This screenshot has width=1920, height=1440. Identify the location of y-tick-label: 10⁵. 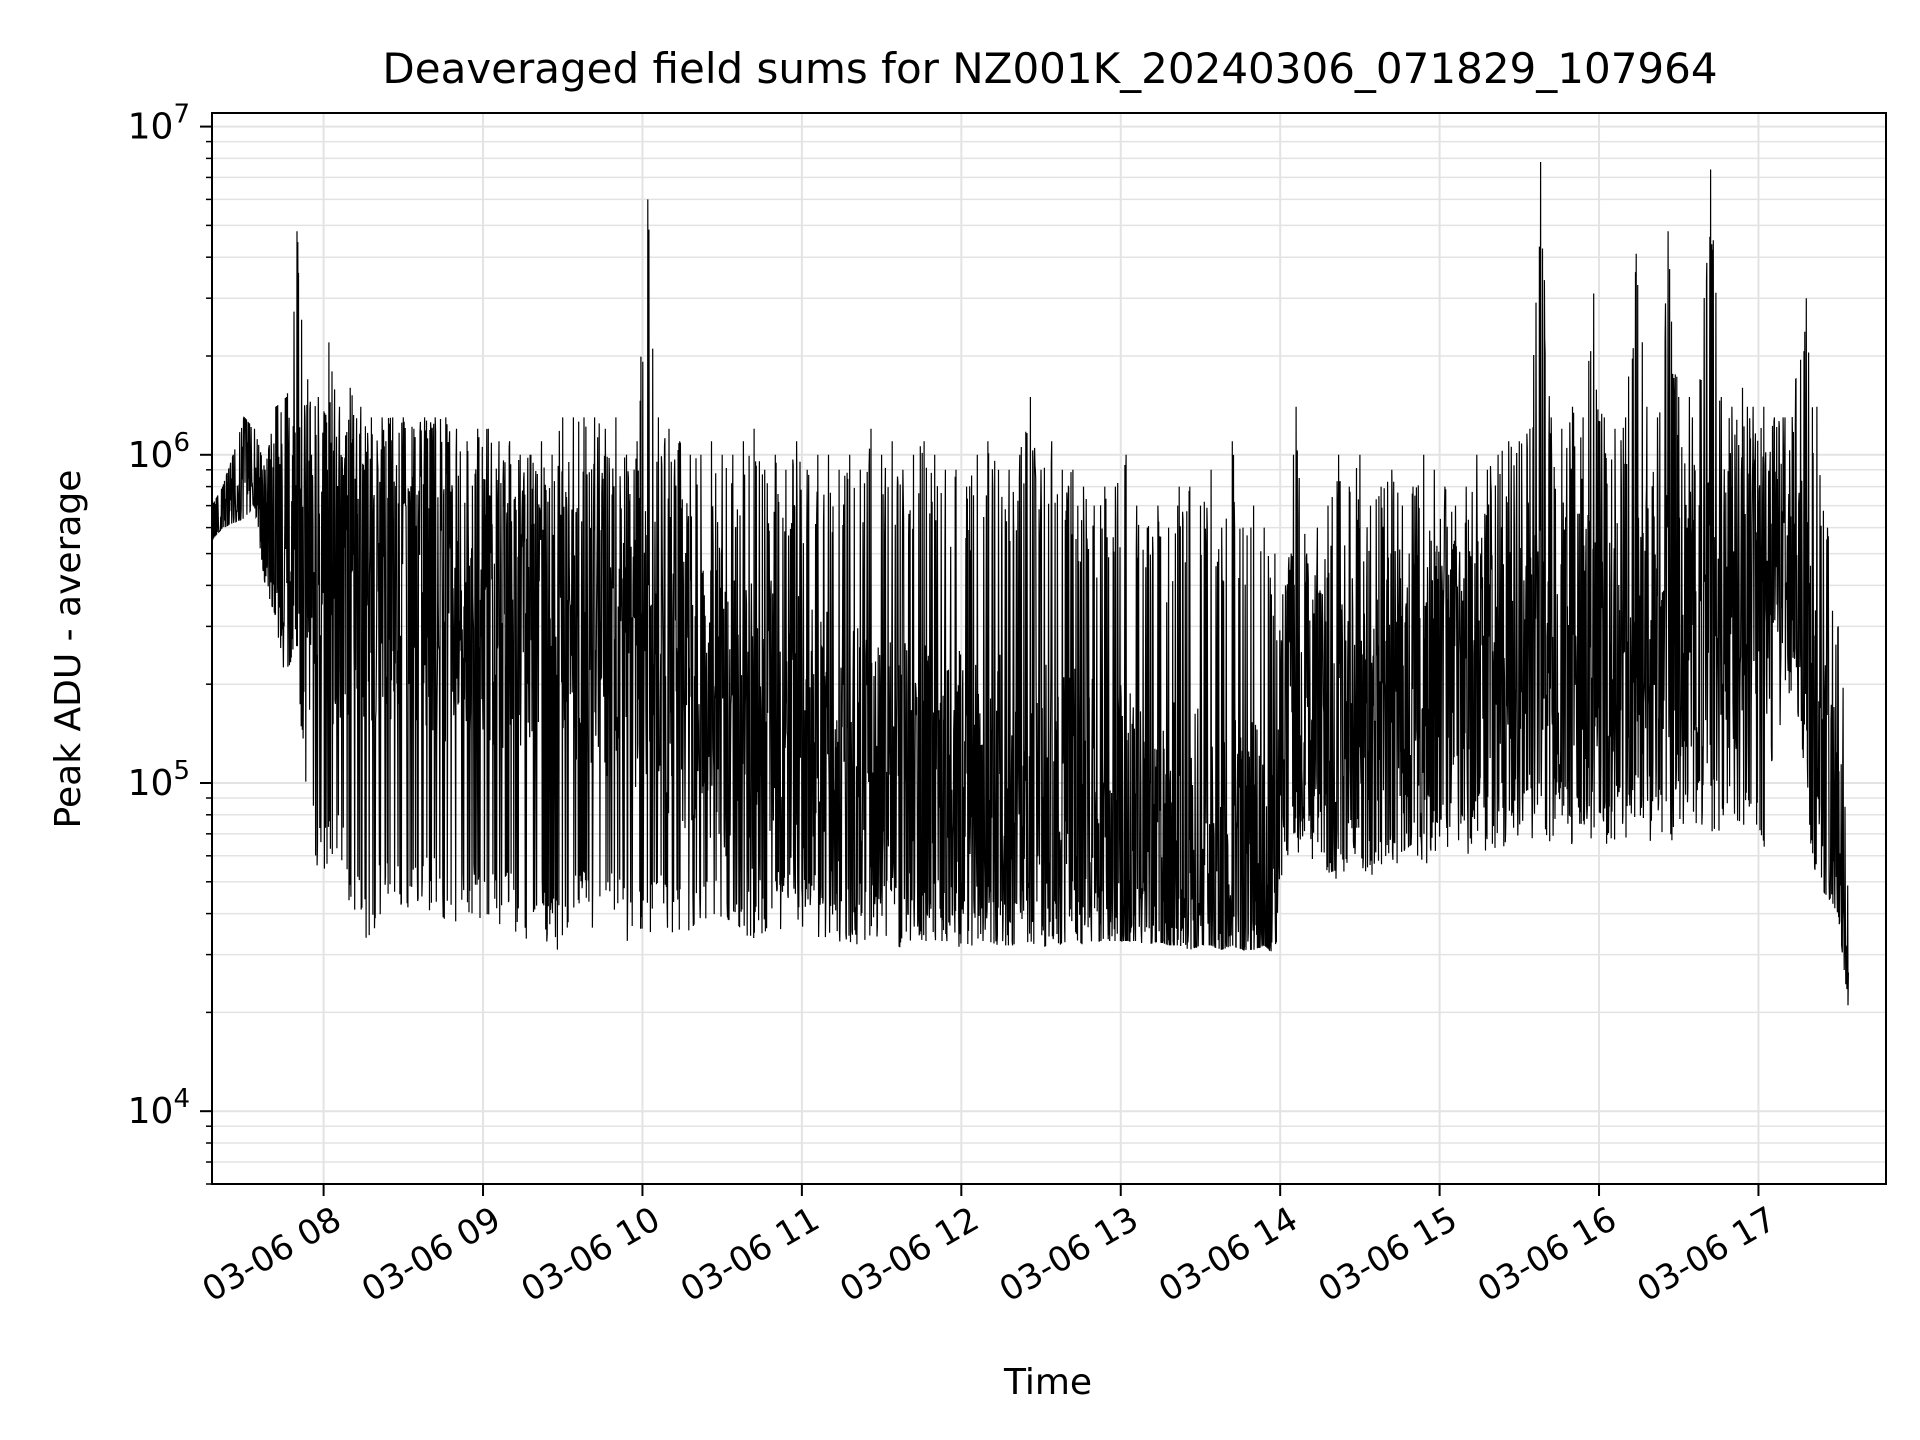
(159, 780).